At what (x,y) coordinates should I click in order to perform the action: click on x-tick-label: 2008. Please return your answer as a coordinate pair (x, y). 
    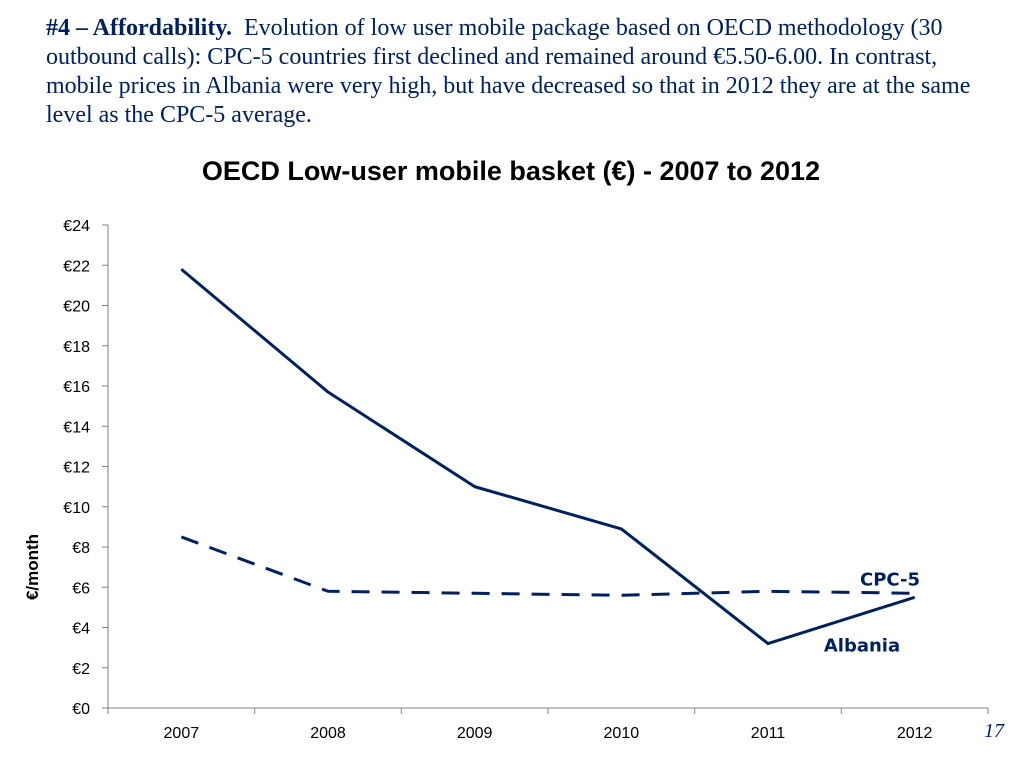
    Looking at the image, I should click on (328, 733).